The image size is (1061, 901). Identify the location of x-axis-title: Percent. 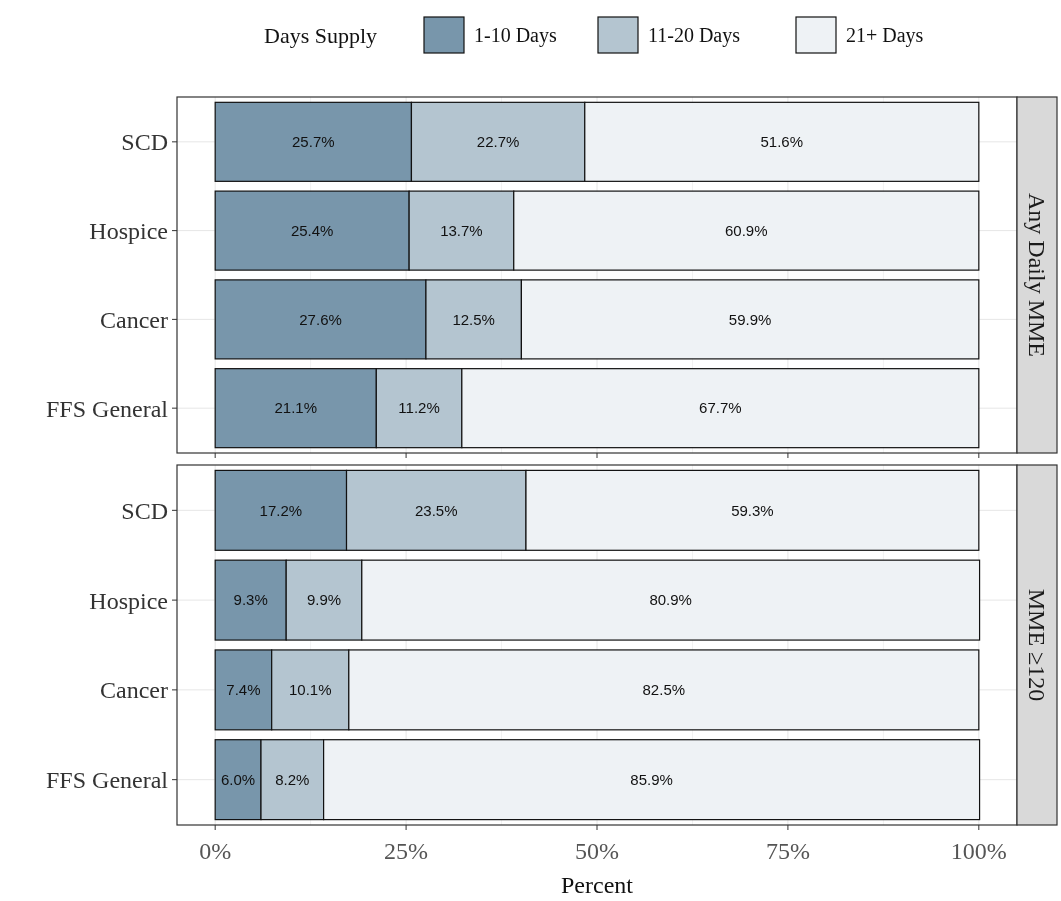
(597, 885).